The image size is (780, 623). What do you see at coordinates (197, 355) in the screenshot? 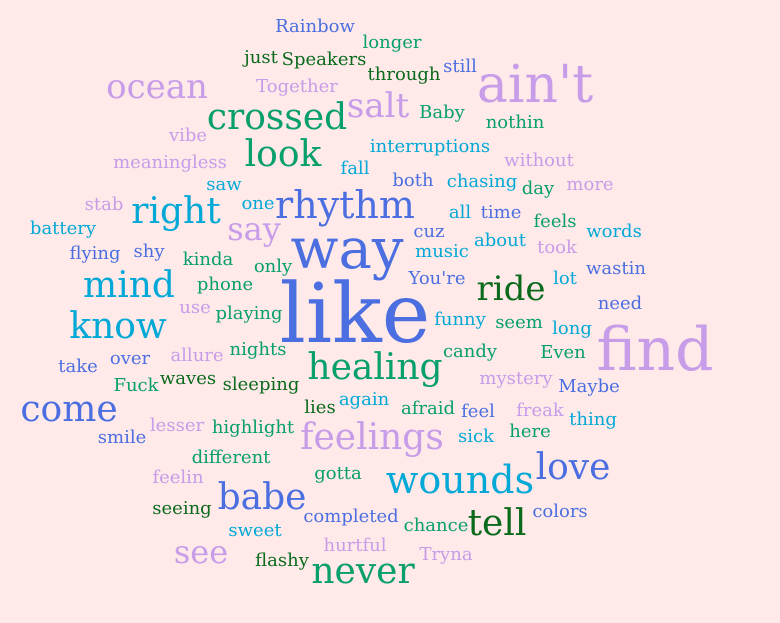
I see `cloud-word: allure` at bounding box center [197, 355].